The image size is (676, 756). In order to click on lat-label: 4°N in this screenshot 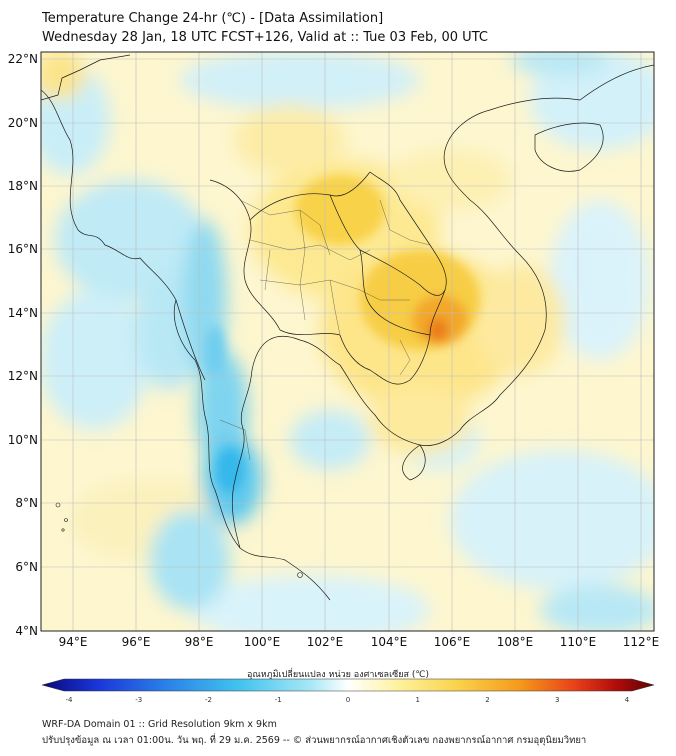, I will do `click(26, 631)`.